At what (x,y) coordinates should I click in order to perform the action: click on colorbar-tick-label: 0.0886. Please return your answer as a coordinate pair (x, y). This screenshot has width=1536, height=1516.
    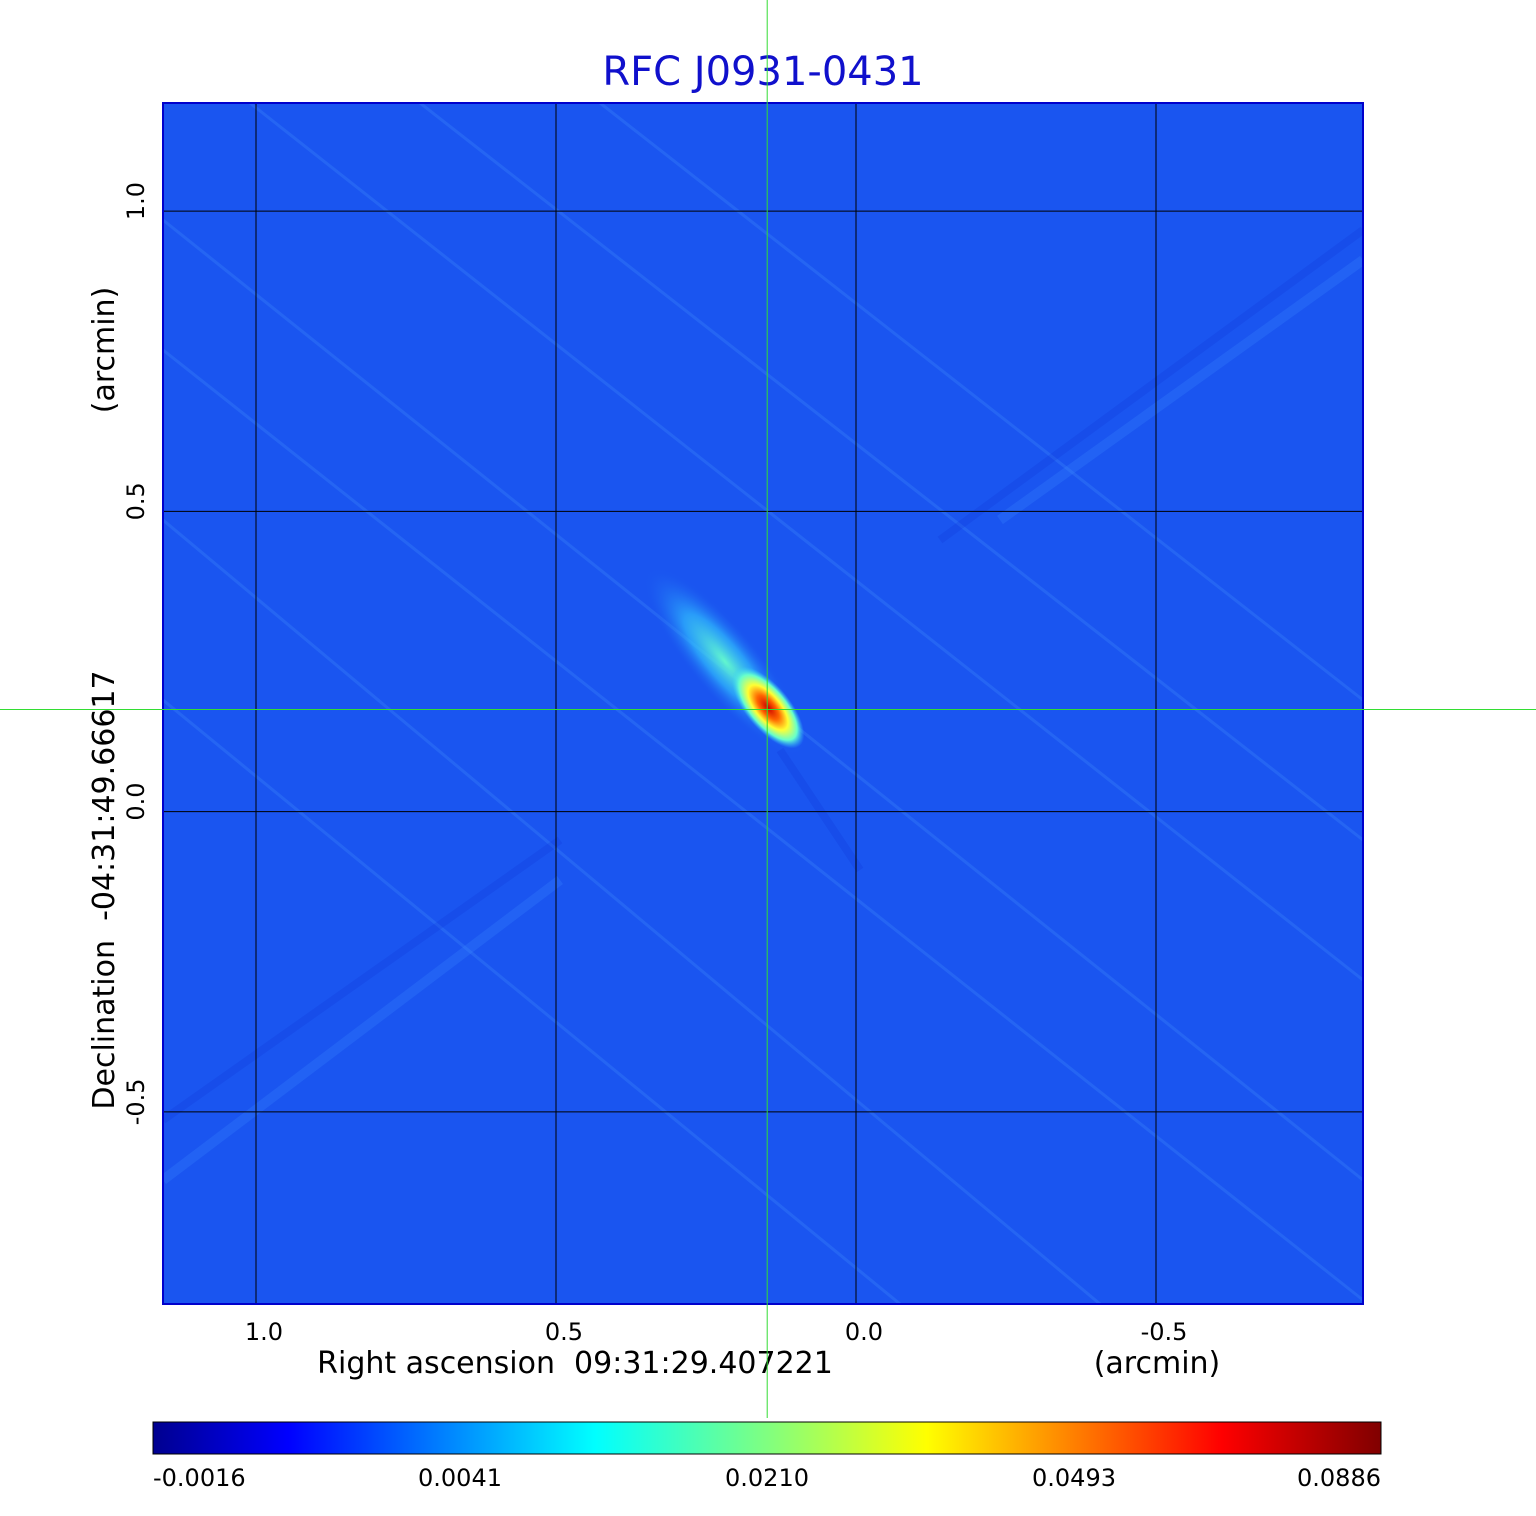
    Looking at the image, I should click on (1339, 1478).